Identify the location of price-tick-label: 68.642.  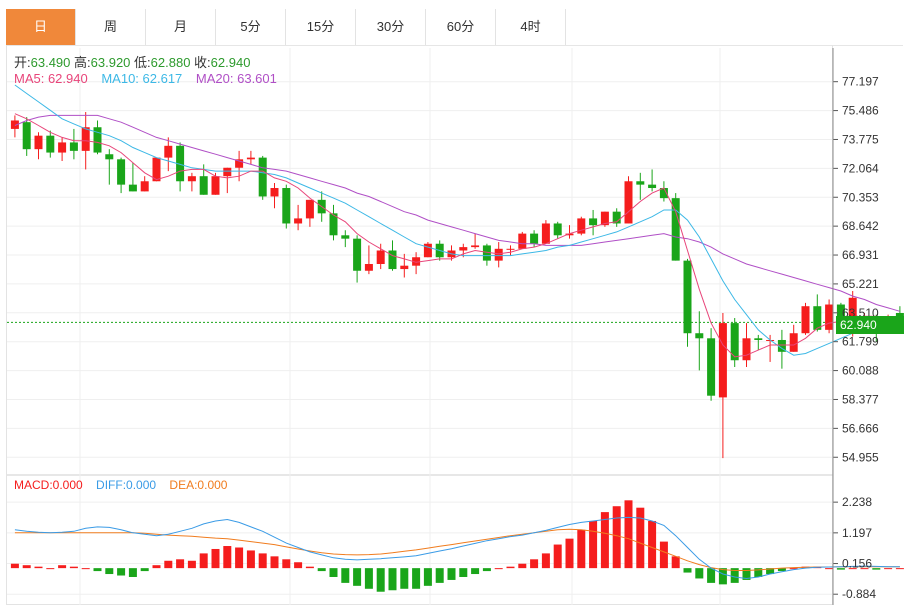
(860, 226).